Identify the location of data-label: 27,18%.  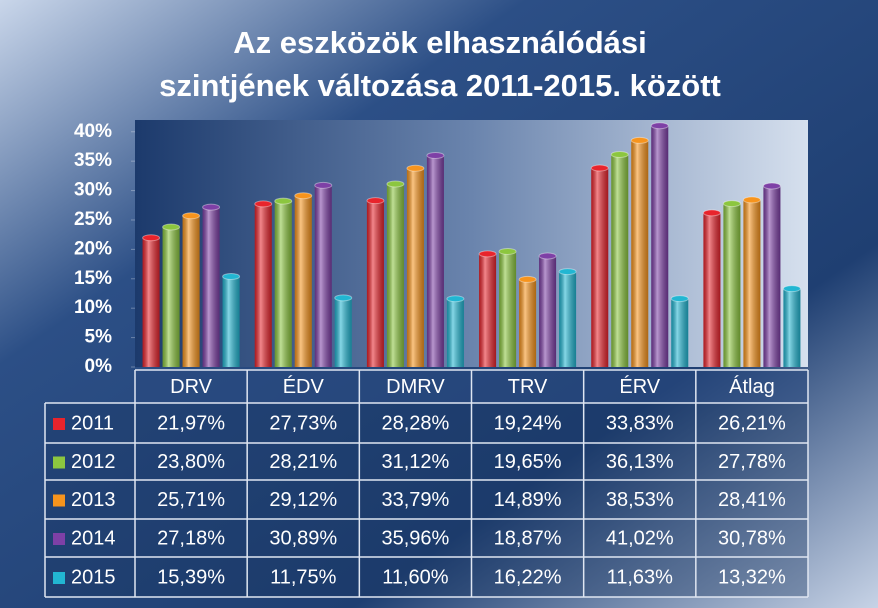
(191, 538).